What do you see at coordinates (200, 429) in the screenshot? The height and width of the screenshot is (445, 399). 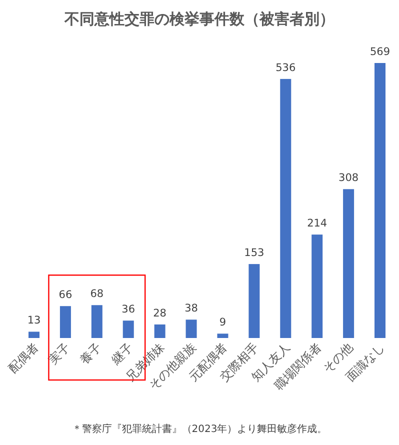 I see `text: ＊警察庁『犯罪統計書』（2023年）より舞田敏彦作成。` at bounding box center [200, 429].